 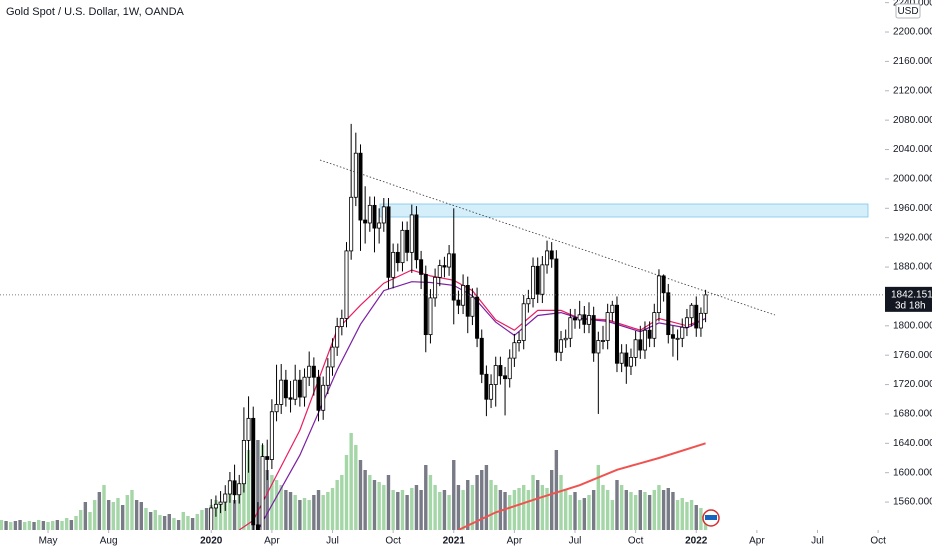 I want to click on y-tick-label: 1640.000, so click(x=912, y=443).